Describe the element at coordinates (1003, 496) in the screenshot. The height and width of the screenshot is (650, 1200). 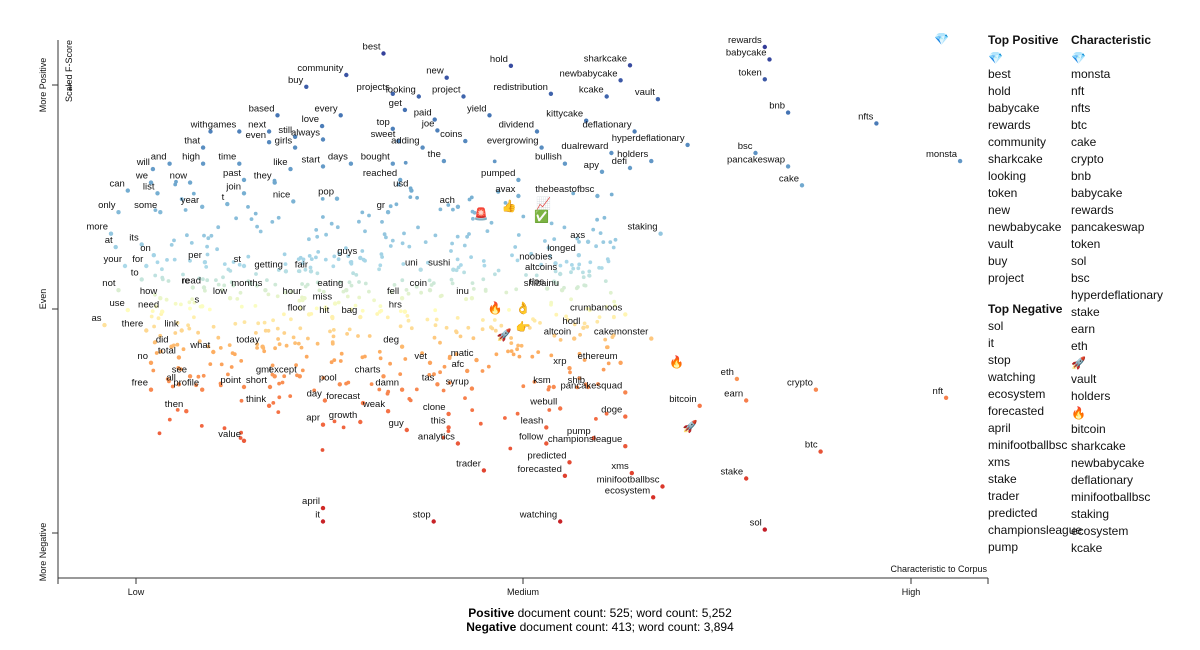
I see `legend-negative-term-trader: trader` at that location.